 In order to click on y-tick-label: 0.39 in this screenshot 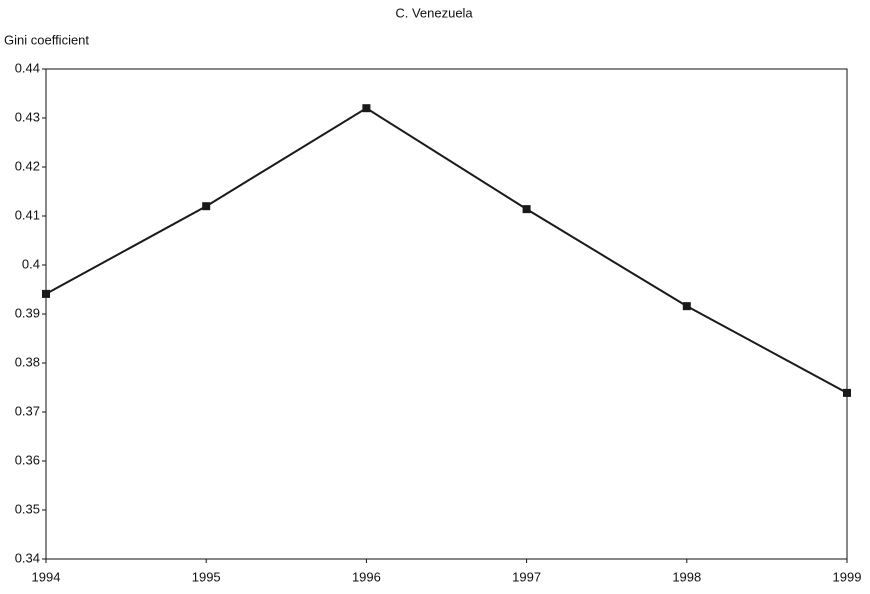, I will do `click(27, 312)`.